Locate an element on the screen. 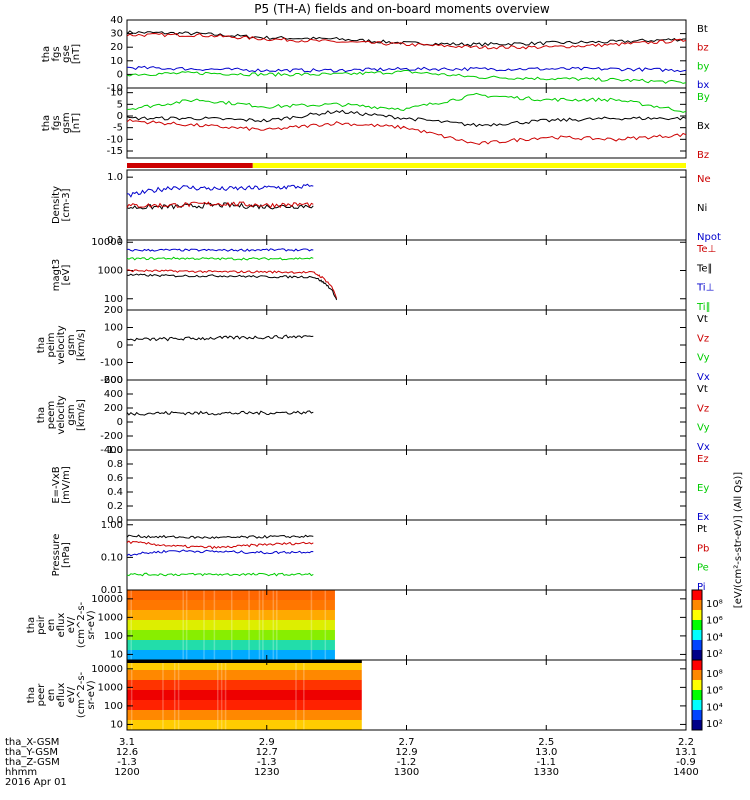 This screenshot has width=750, height=800. series-Pt is located at coordinates (220, 537).